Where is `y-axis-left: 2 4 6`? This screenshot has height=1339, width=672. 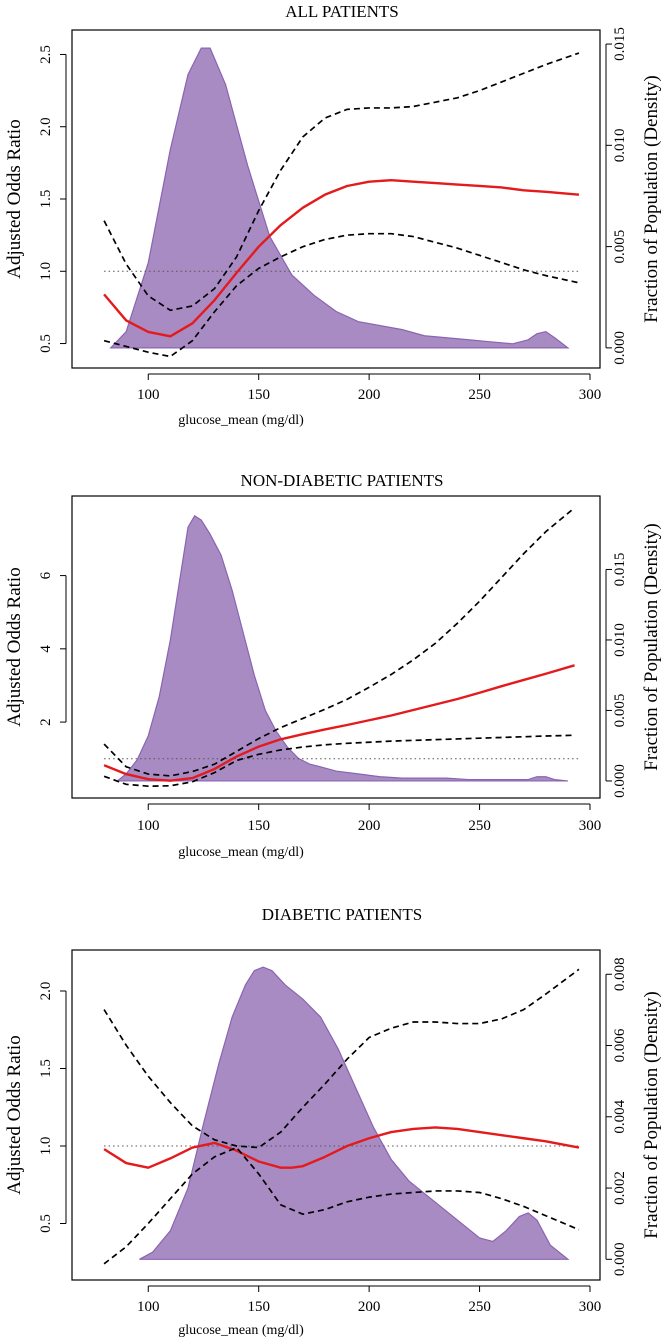
y-axis-left: 2 4 6 is located at coordinates (52, 648).